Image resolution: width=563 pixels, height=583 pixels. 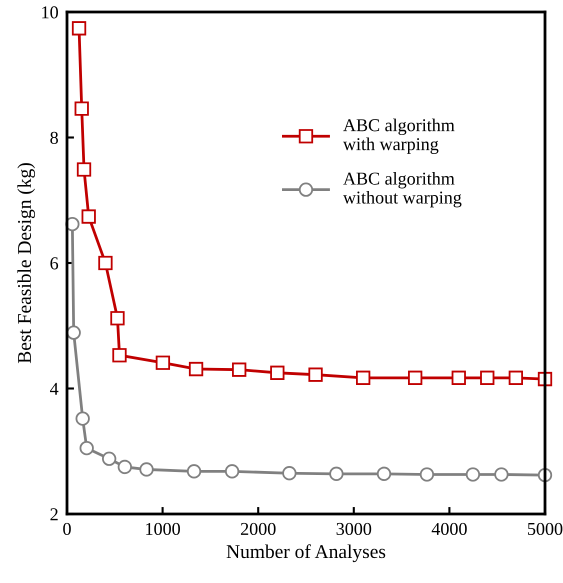 What do you see at coordinates (545, 529) in the screenshot?
I see `x-tick-label: 5000` at bounding box center [545, 529].